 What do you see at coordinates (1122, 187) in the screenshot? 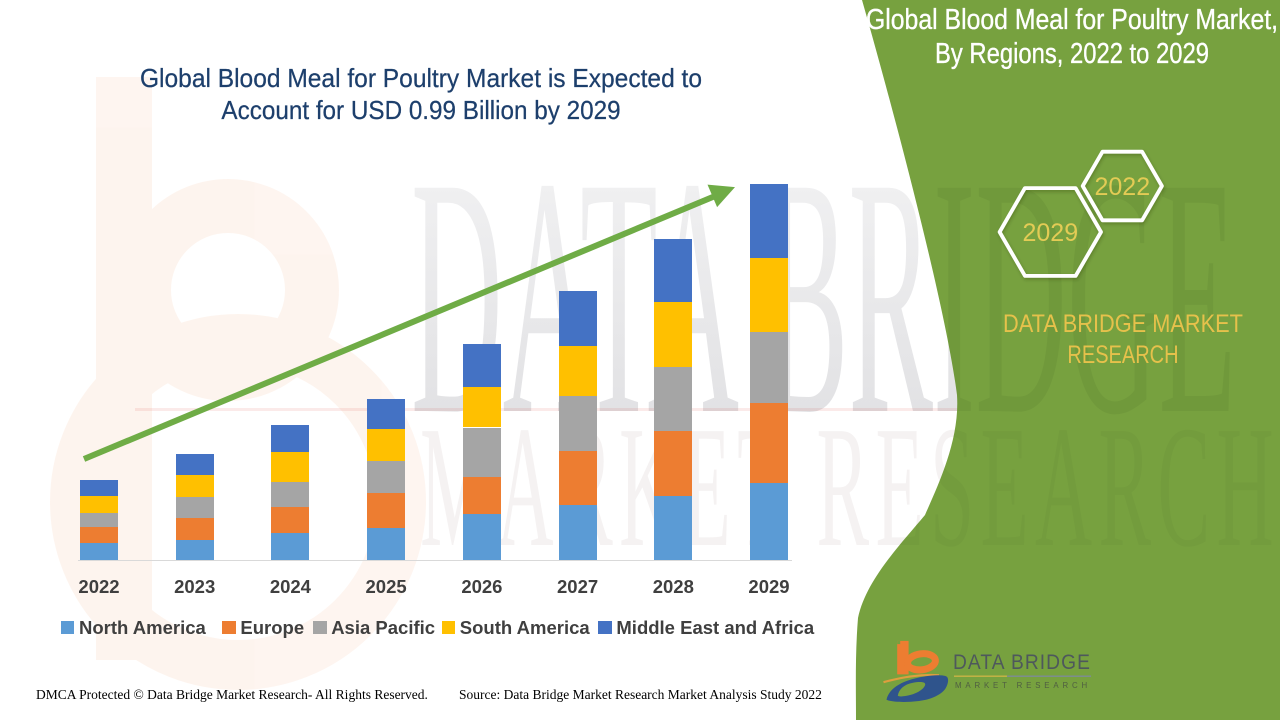
I see `svg-text: 2022` at bounding box center [1122, 187].